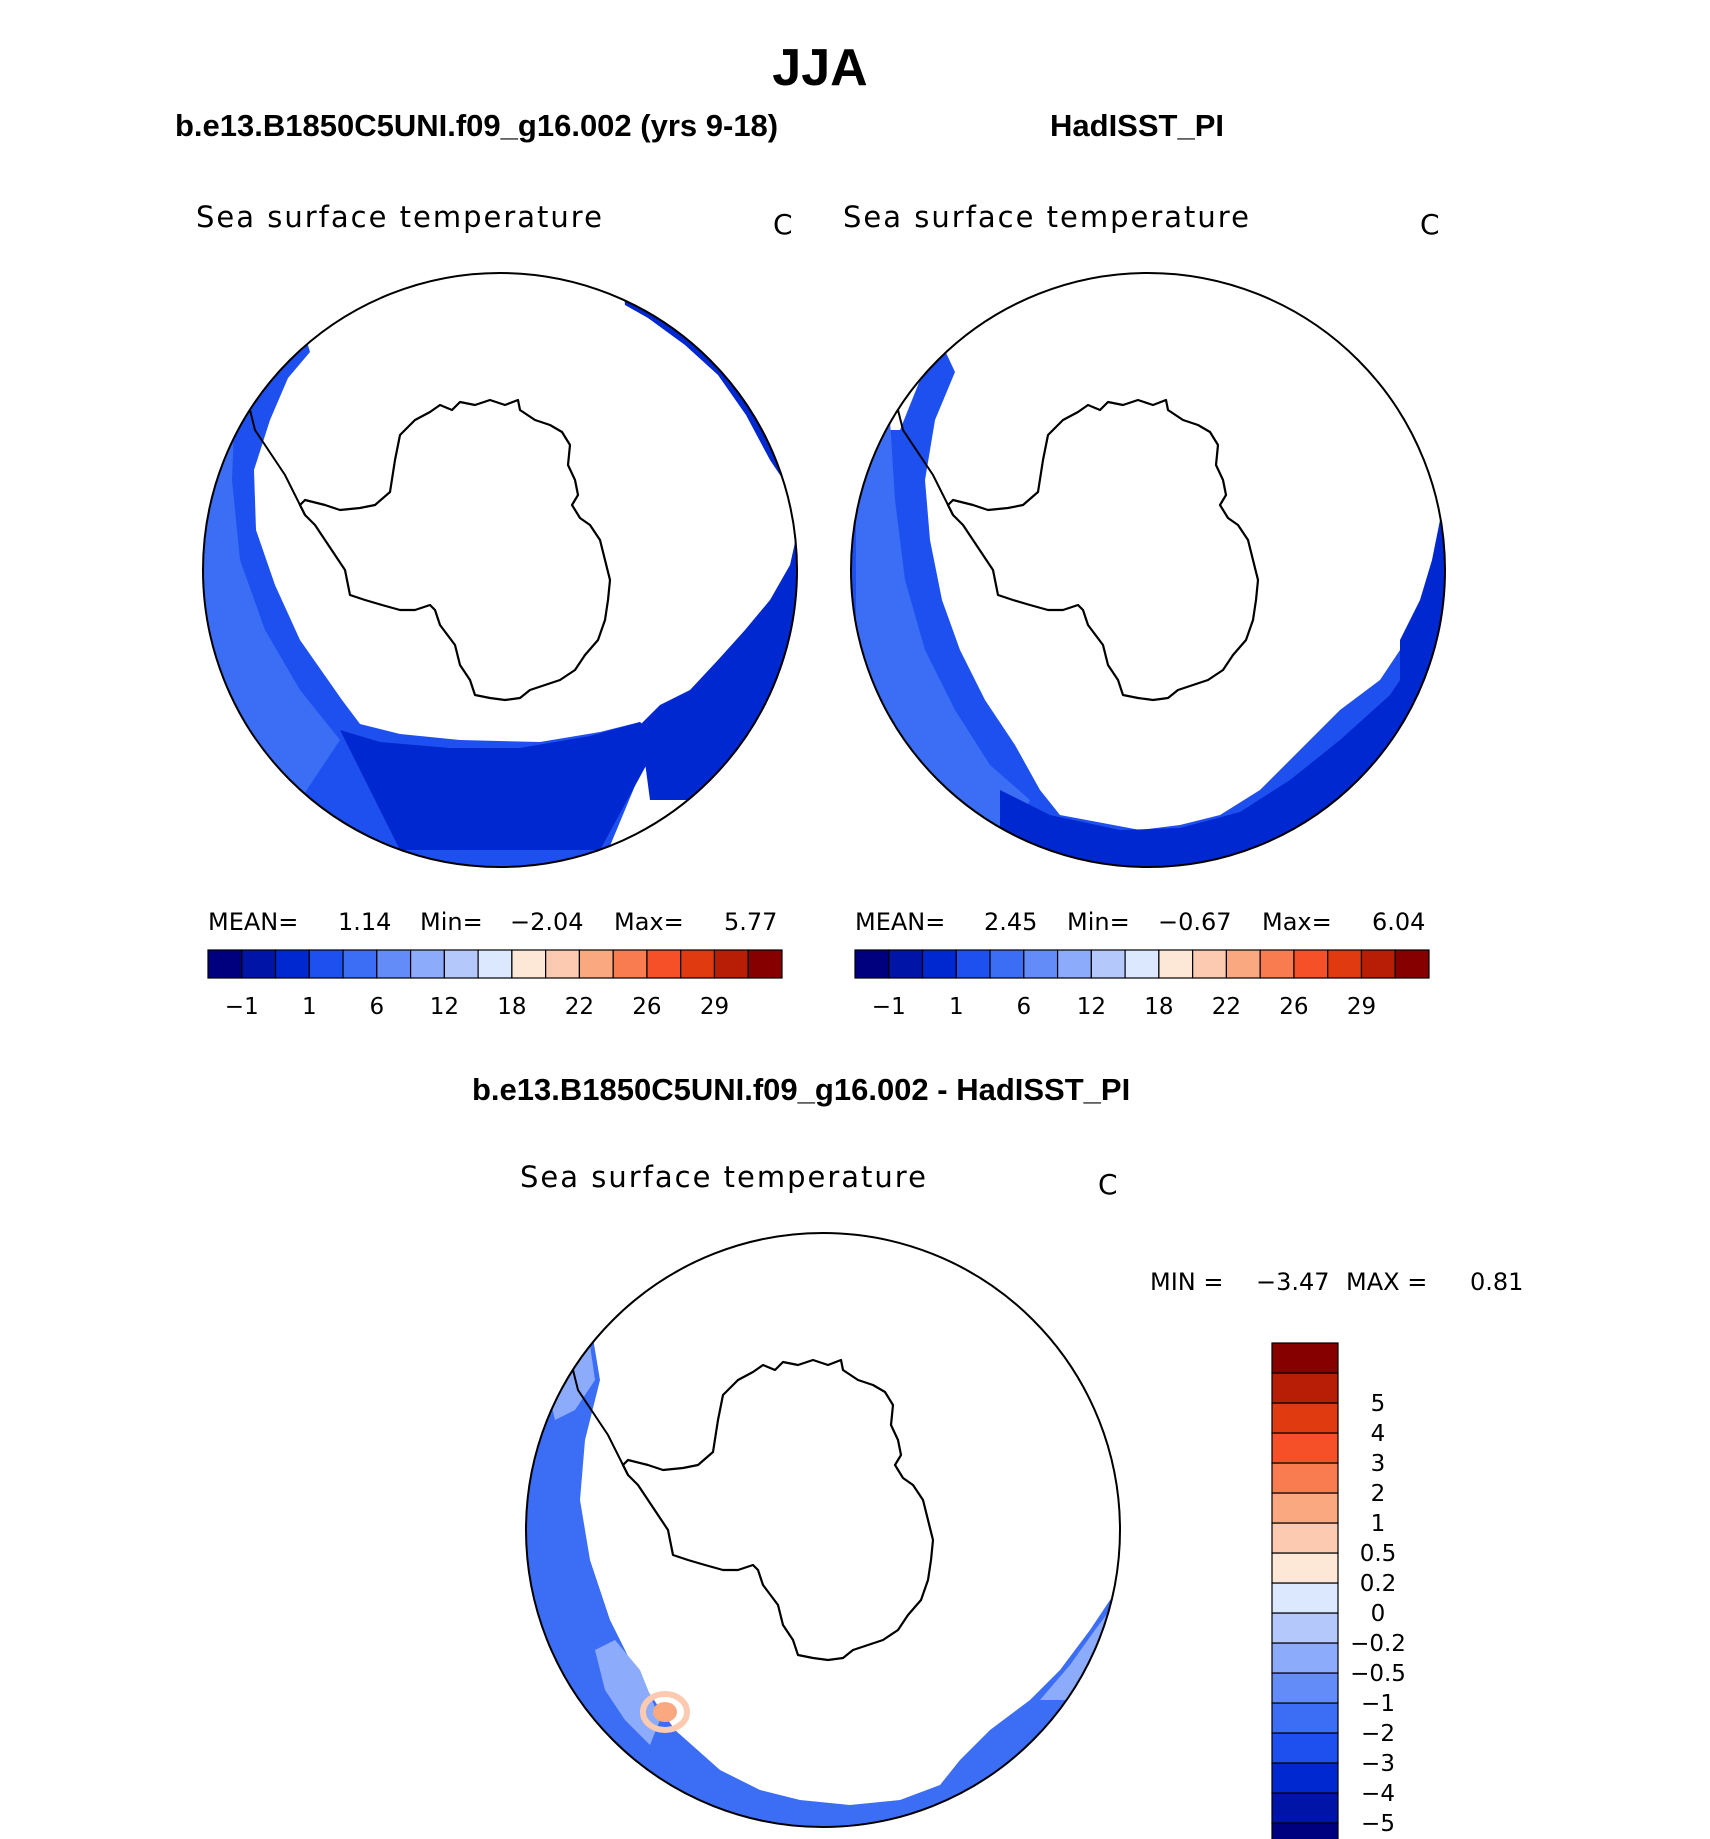 The image size is (1710, 1839). Describe the element at coordinates (1378, 1494) in the screenshot. I see `colorbar-tick-label: 2` at that location.